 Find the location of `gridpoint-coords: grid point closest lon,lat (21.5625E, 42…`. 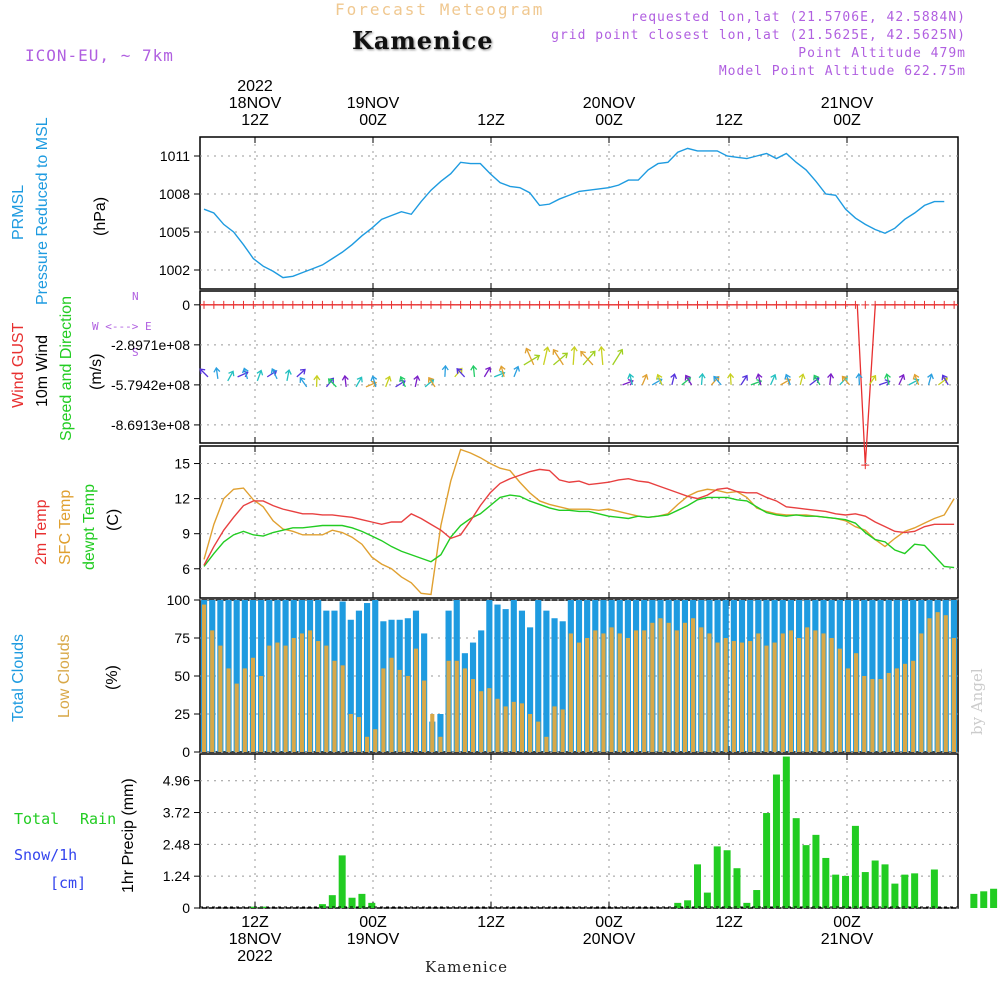

gridpoint-coords: grid point closest lon,lat (21.5625E, 42… is located at coordinates (758, 35).